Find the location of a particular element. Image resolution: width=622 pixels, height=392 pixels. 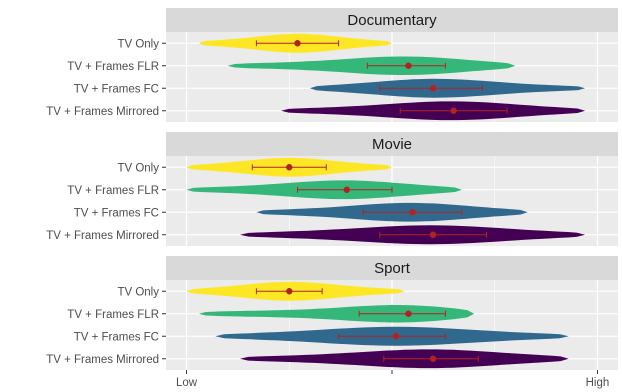

violin is located at coordinates (336, 314).